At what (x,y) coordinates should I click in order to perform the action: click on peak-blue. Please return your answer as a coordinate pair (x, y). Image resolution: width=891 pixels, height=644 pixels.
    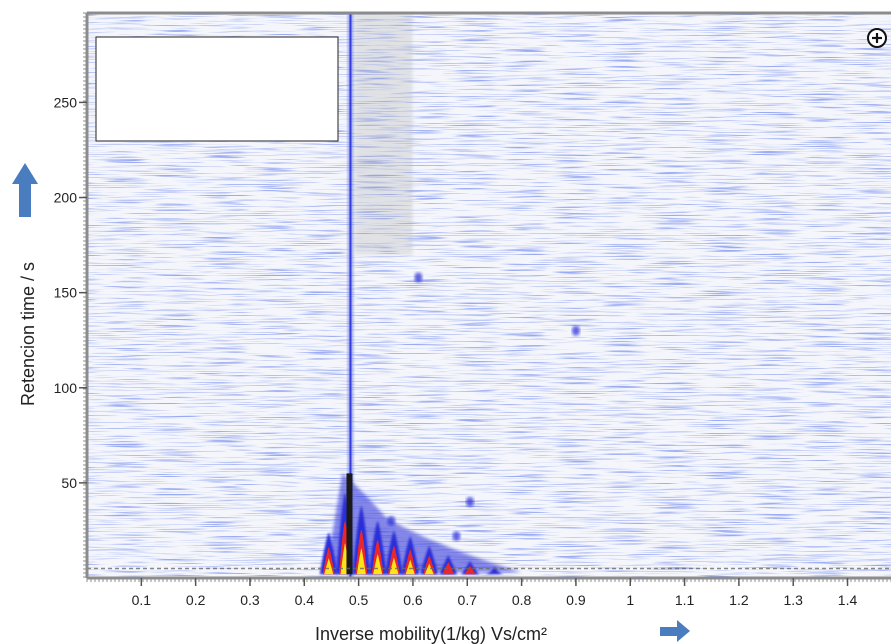
    Looking at the image, I should click on (494, 570).